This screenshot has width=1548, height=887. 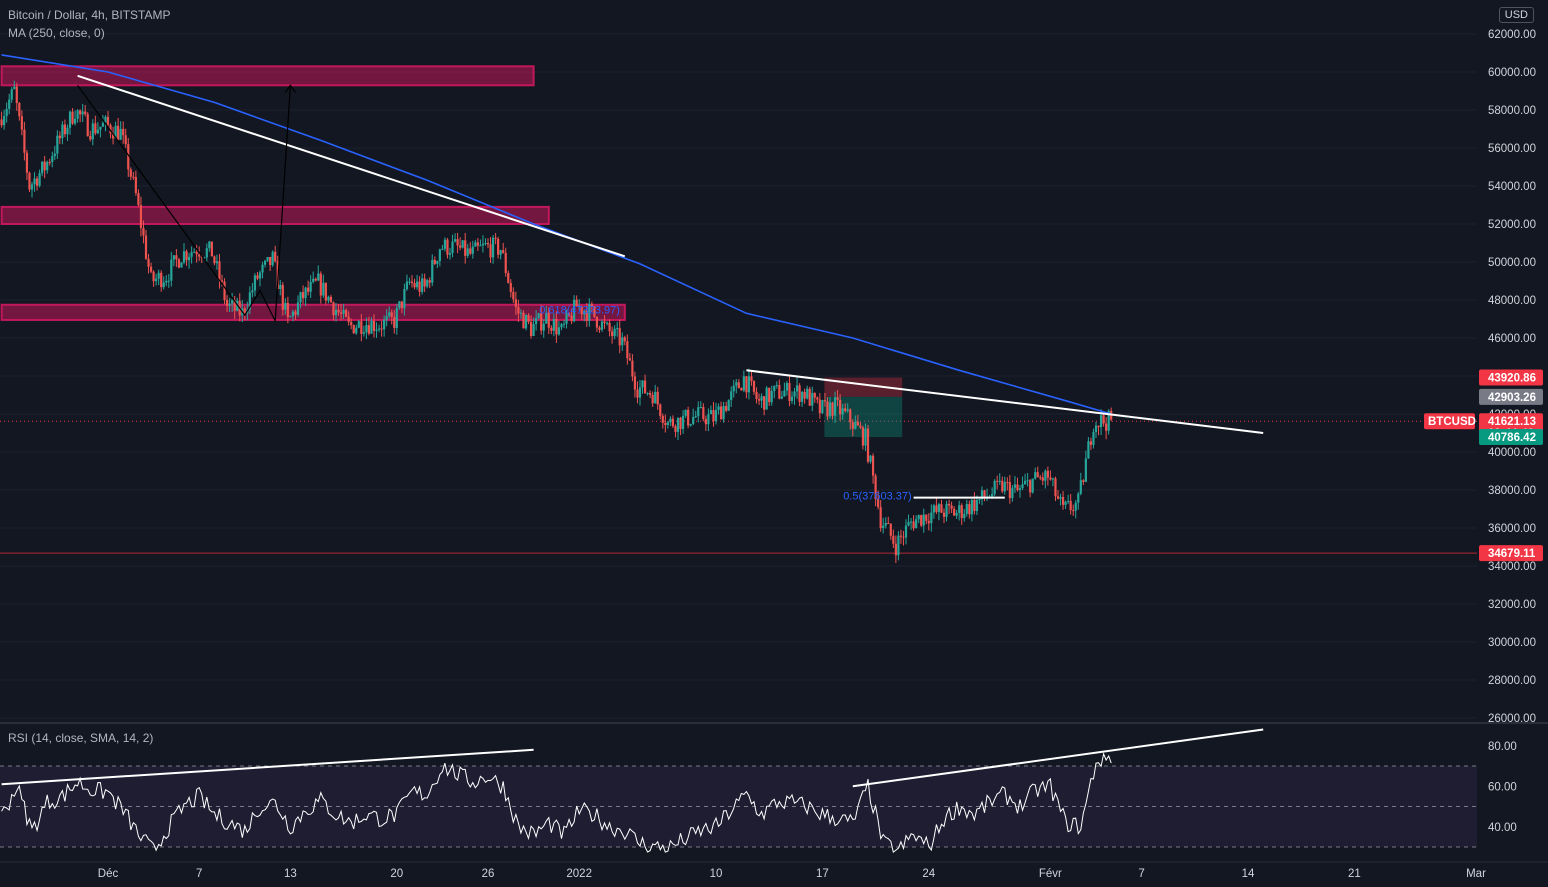 I want to click on support-line, so click(x=738, y=487).